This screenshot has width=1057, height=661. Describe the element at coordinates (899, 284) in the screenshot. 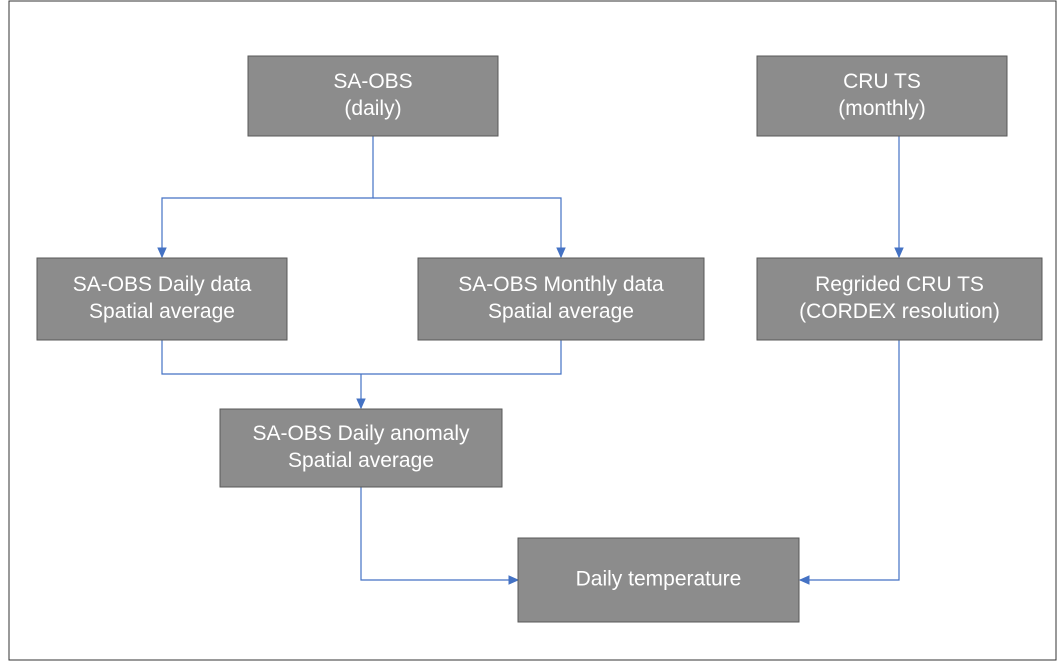

I see `node-label: Regrided CRU TS` at that location.